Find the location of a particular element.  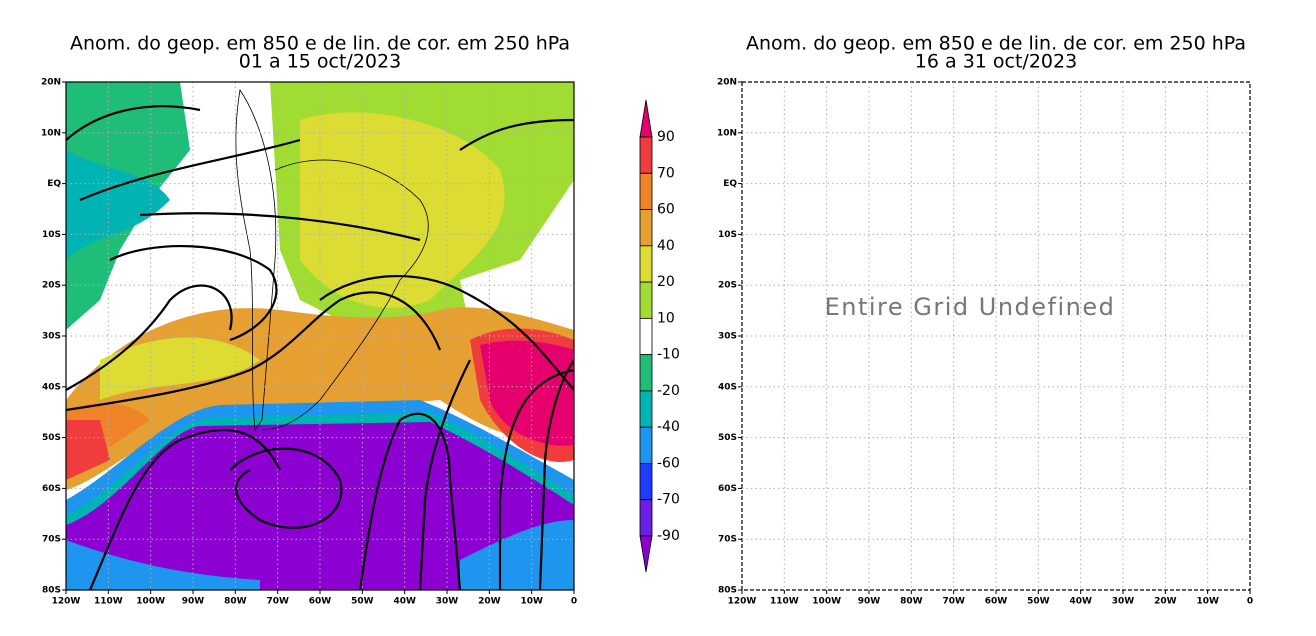

colorbar: 90 70 60 40 20 10 -10 -20 -40 -60 -70 -90 is located at coordinates (659, 336).